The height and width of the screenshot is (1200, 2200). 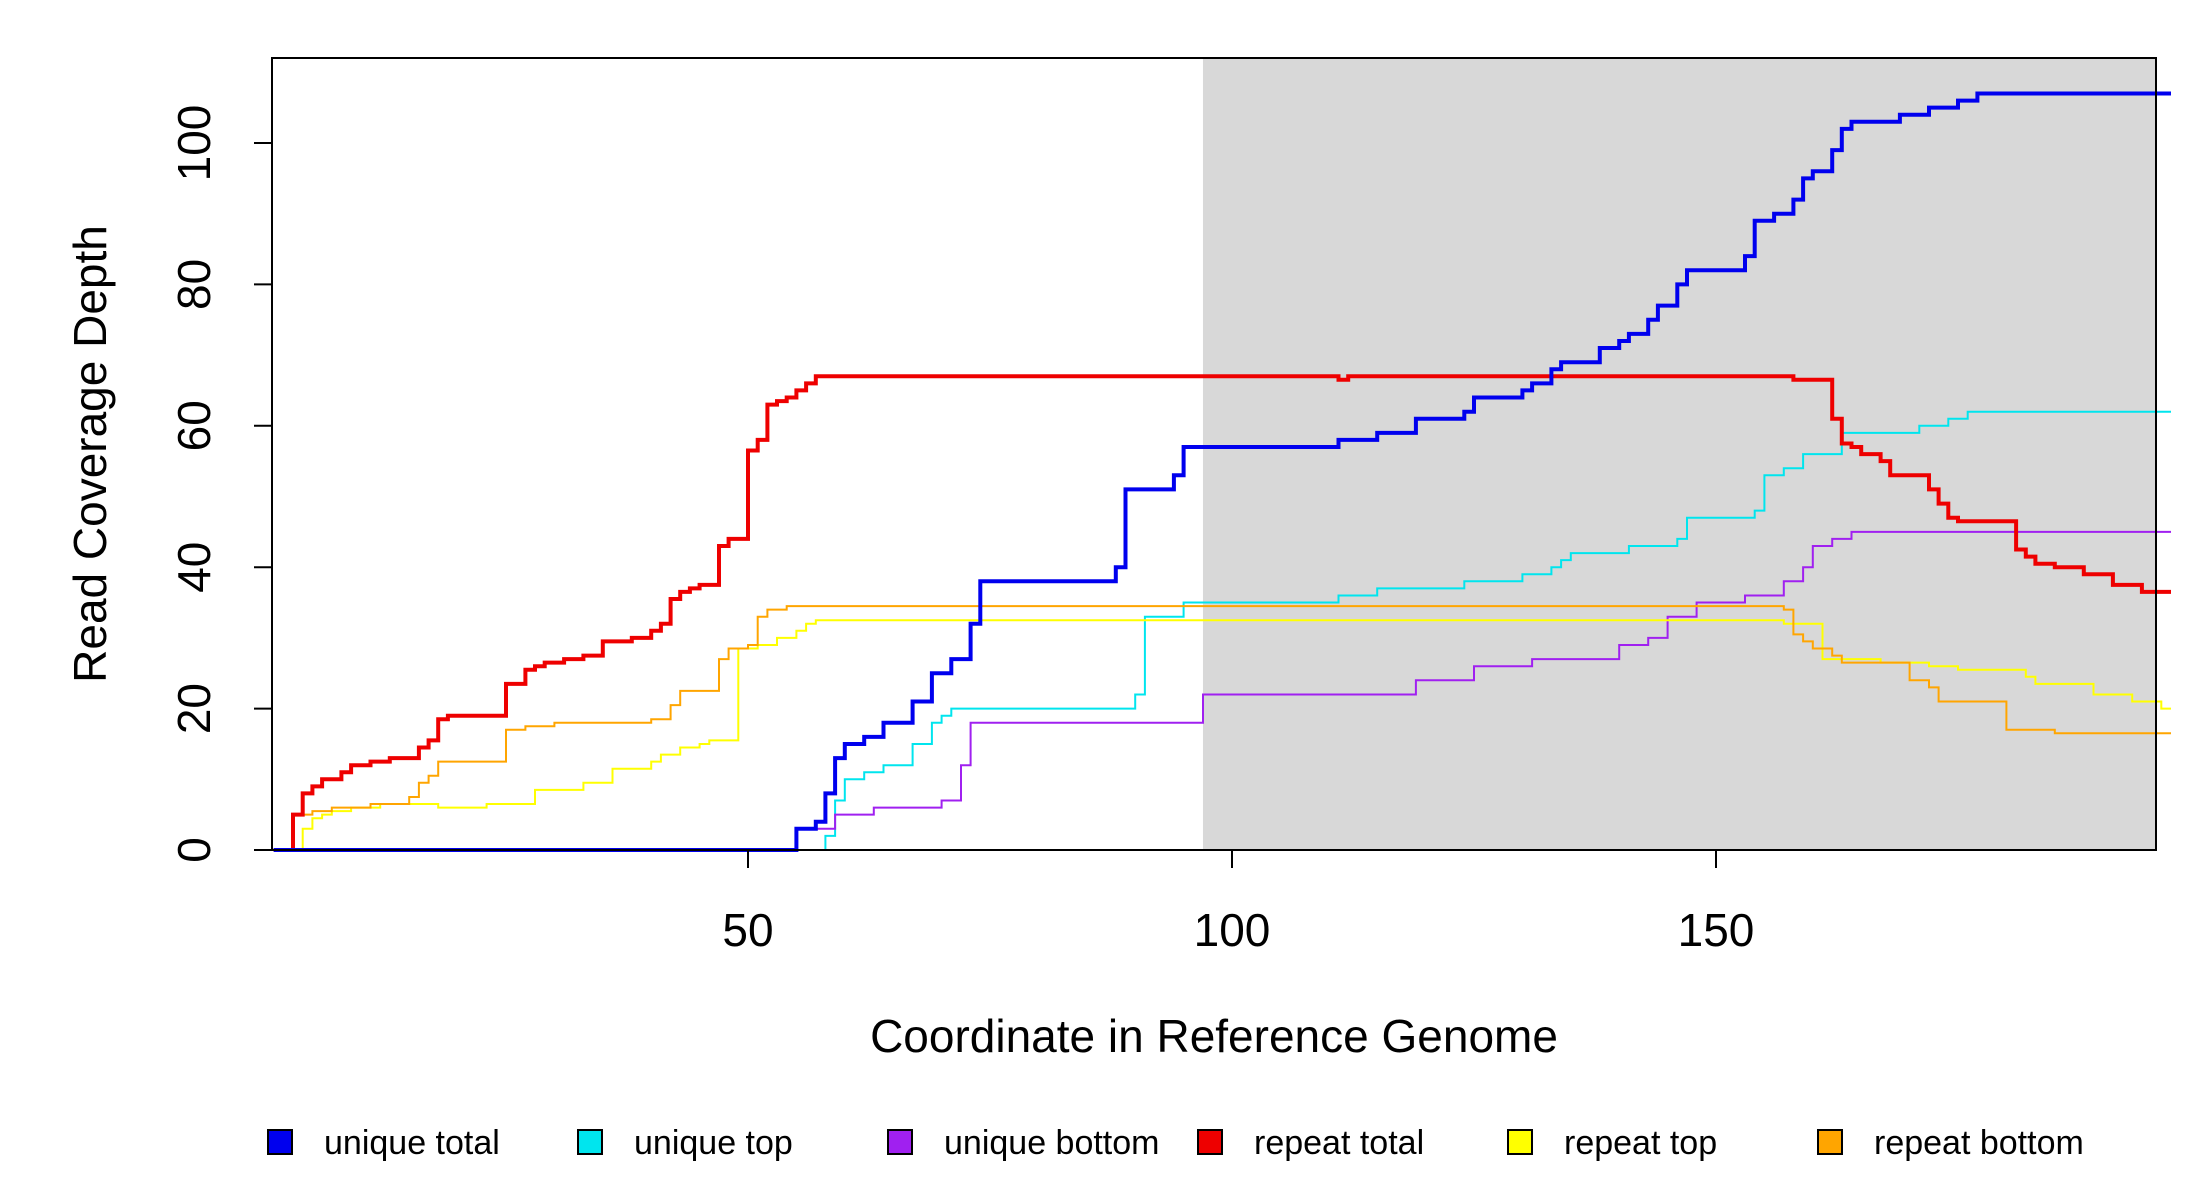 I want to click on legend-label-unique-top: unique top, so click(x=713, y=1143).